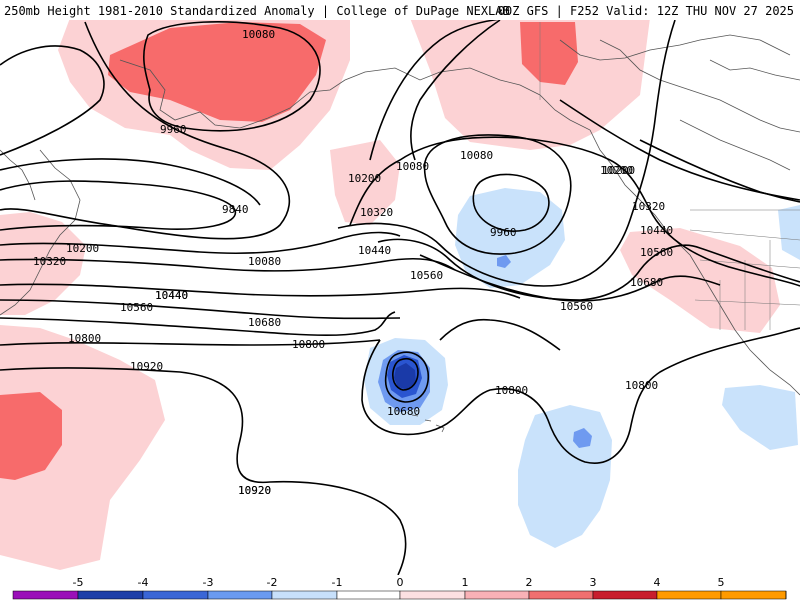 This screenshot has height=600, width=800. Describe the element at coordinates (529, 582) in the screenshot. I see `colorbar-tick-label: 2` at that location.